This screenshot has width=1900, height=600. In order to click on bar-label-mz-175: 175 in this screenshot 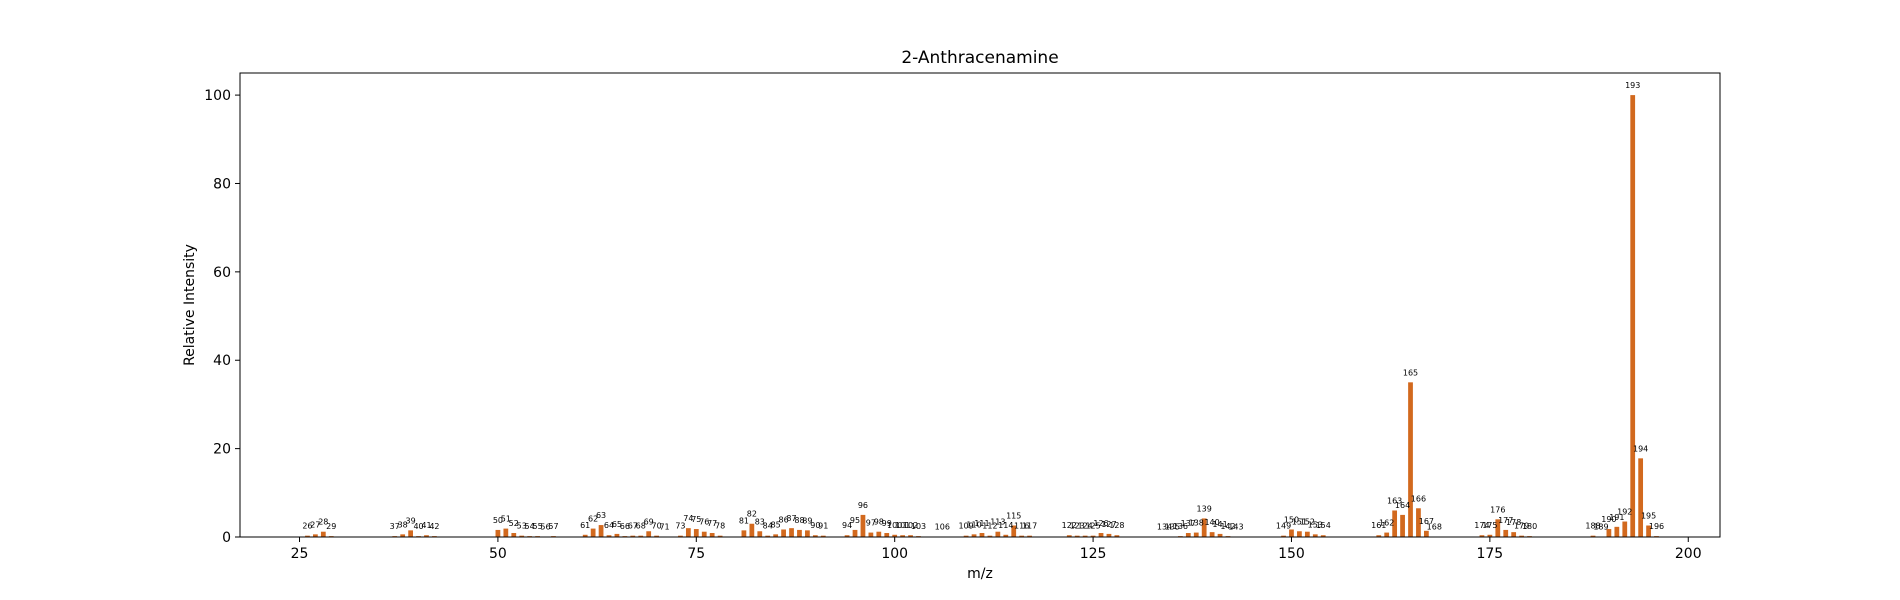, I will do `click(1489, 525)`.